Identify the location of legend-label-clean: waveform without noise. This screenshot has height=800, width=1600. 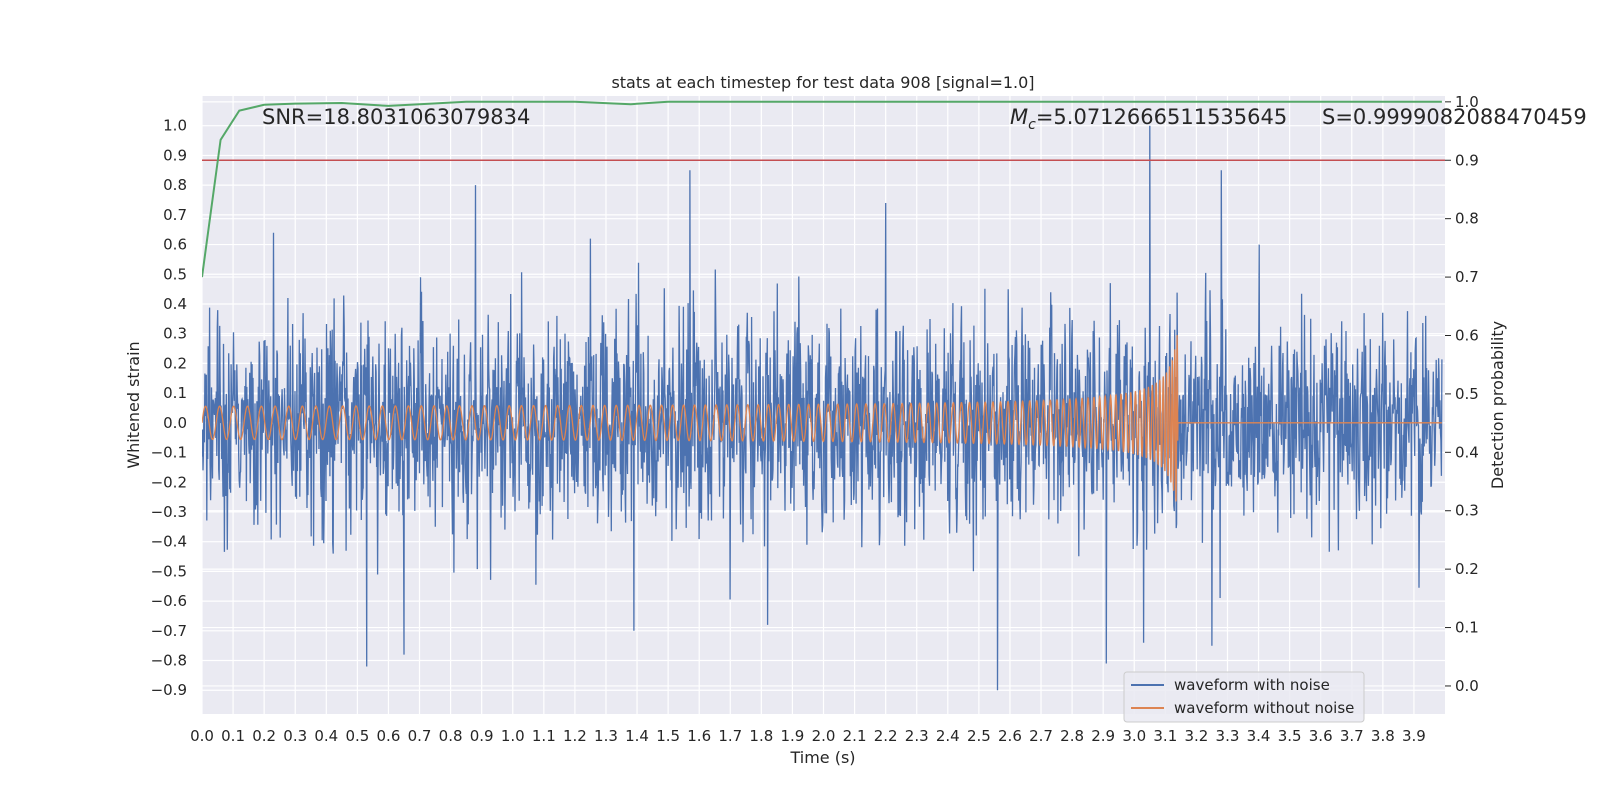
(1264, 708).